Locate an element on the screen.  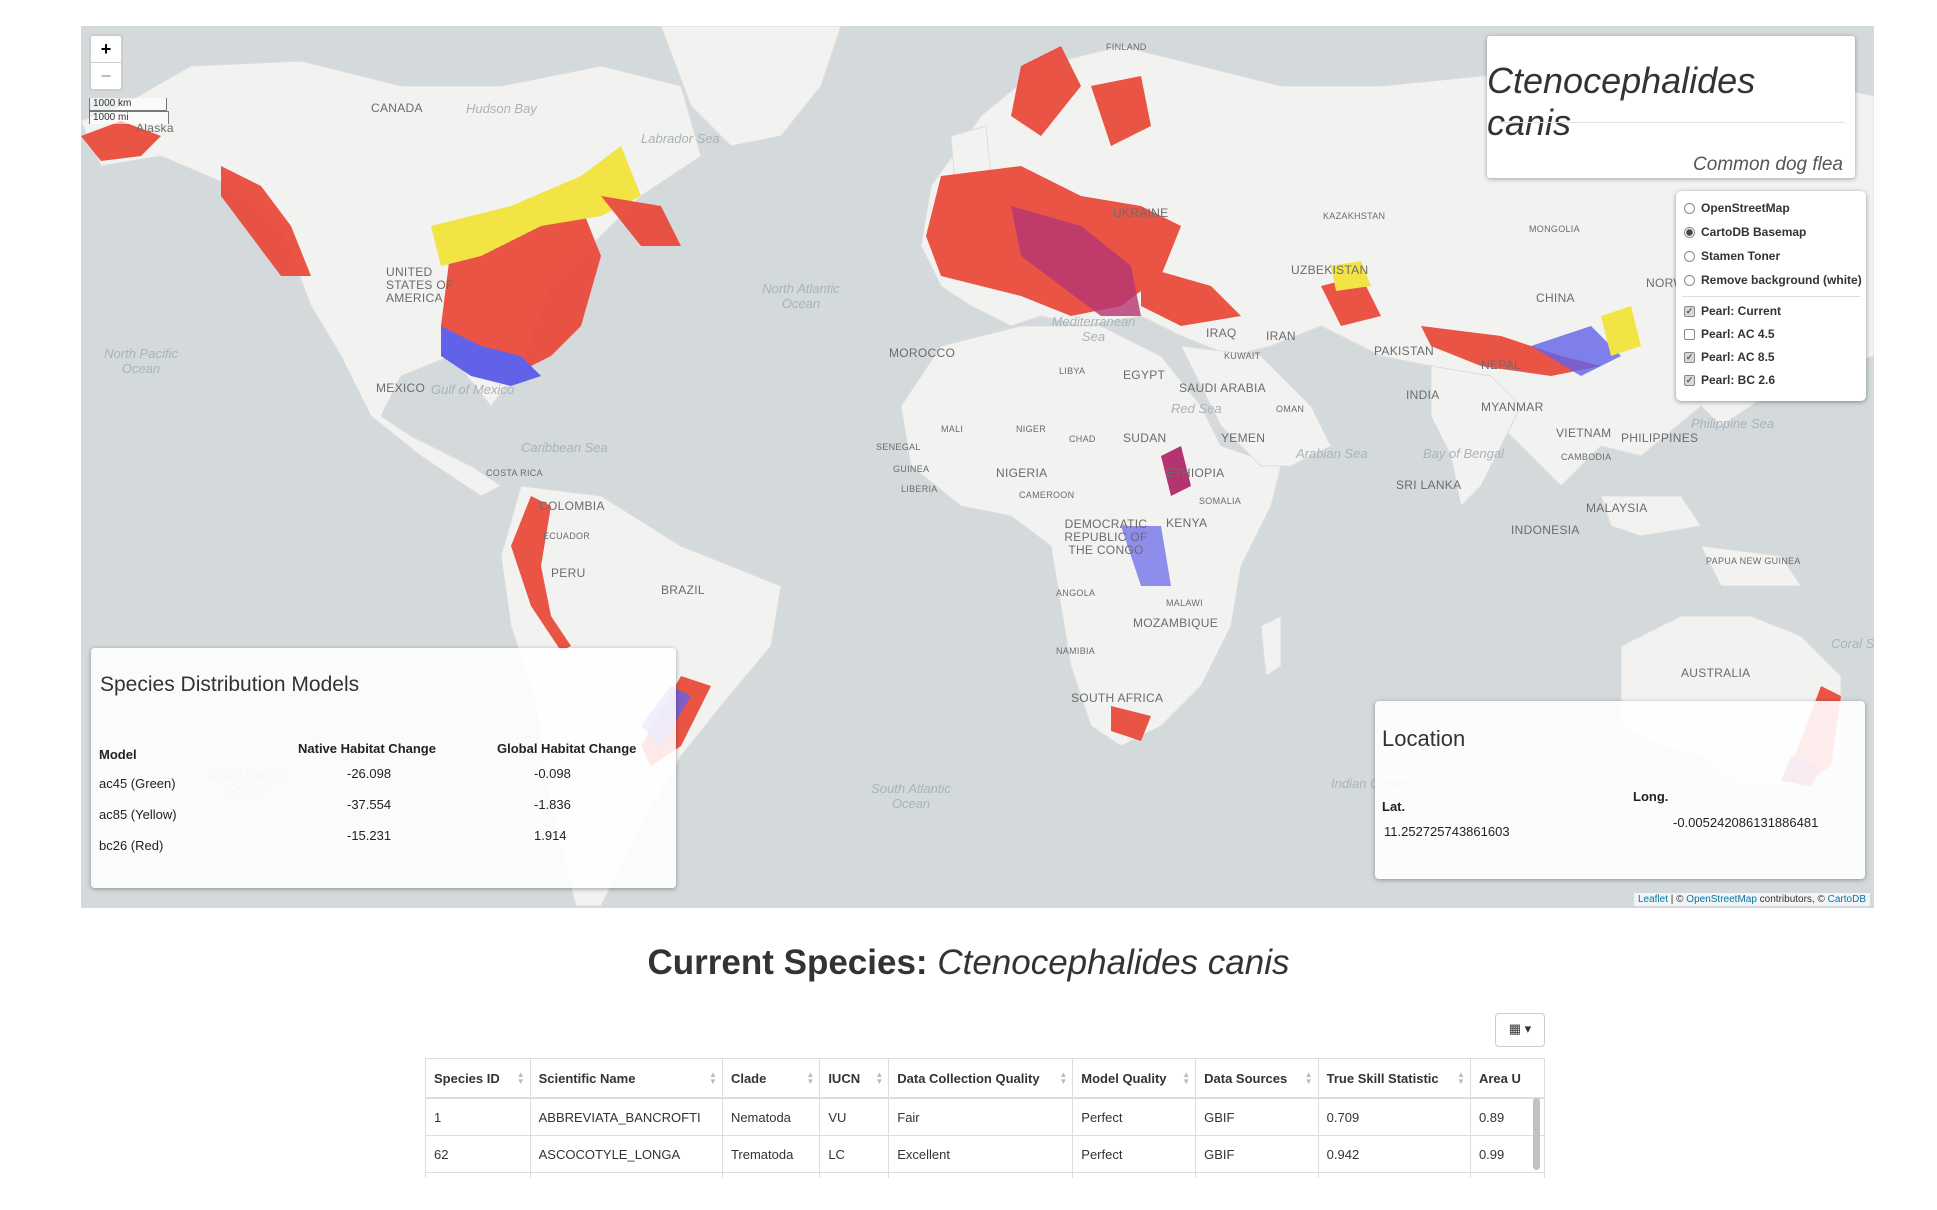
place-label: MEXICO is located at coordinates (401, 388).